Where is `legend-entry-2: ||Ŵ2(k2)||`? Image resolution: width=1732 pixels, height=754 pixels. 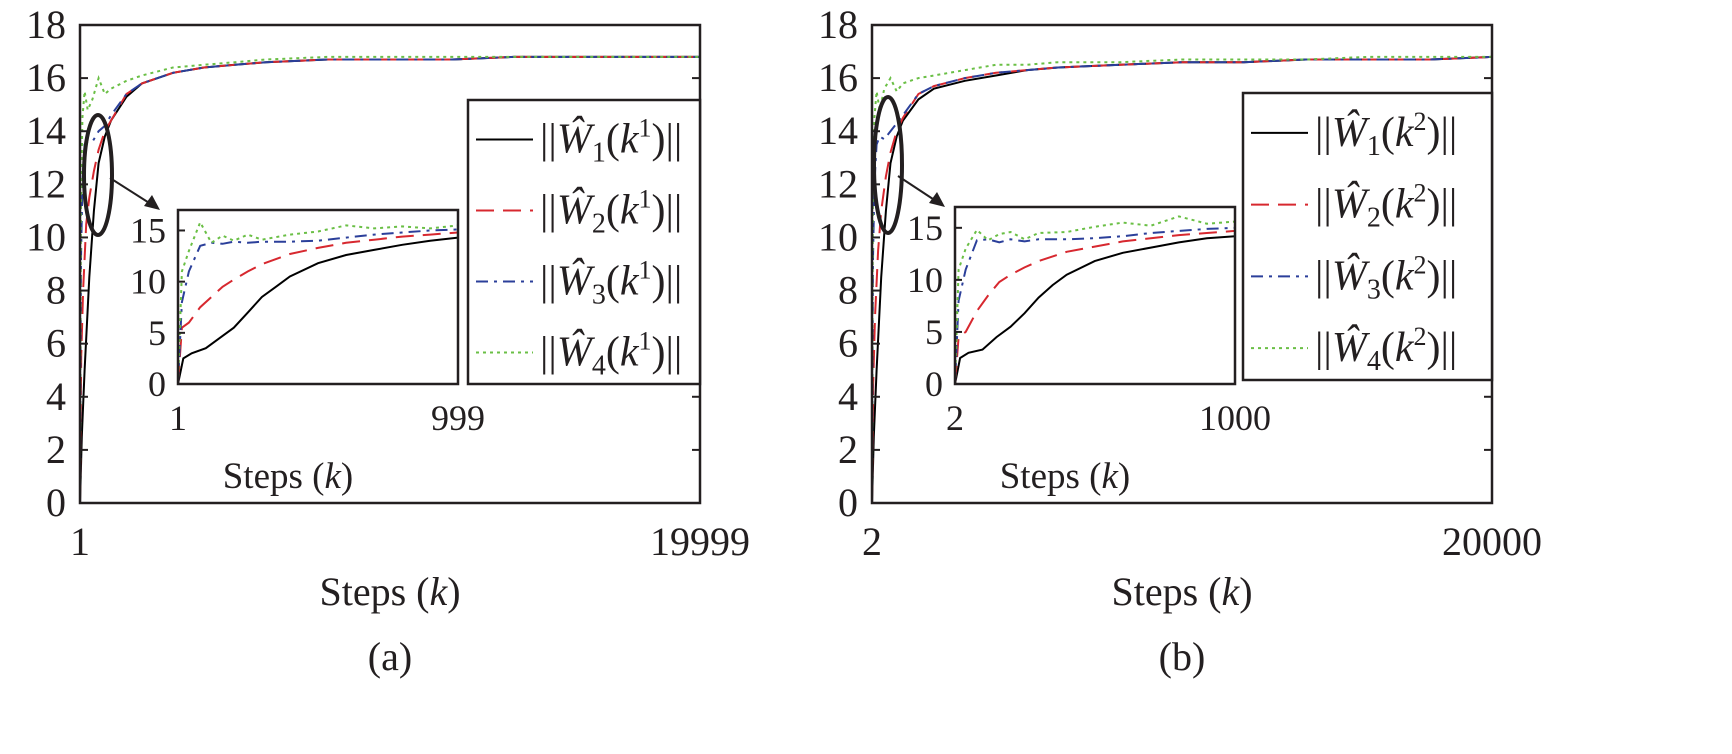 legend-entry-2: ||Ŵ2(k2)|| is located at coordinates (1386, 206).